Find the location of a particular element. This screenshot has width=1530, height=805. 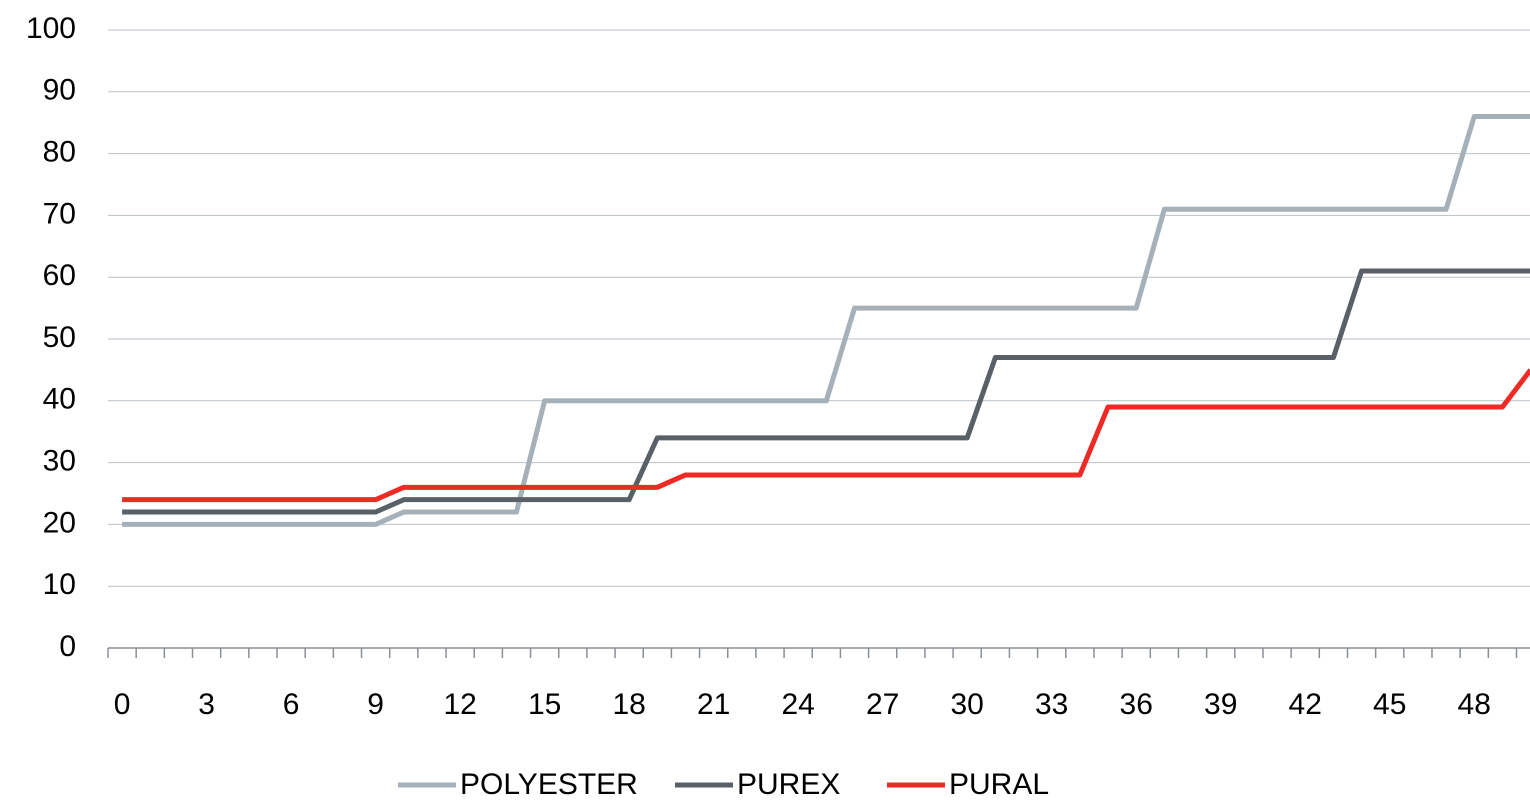

x-tick-label: 45 is located at coordinates (1389, 704).